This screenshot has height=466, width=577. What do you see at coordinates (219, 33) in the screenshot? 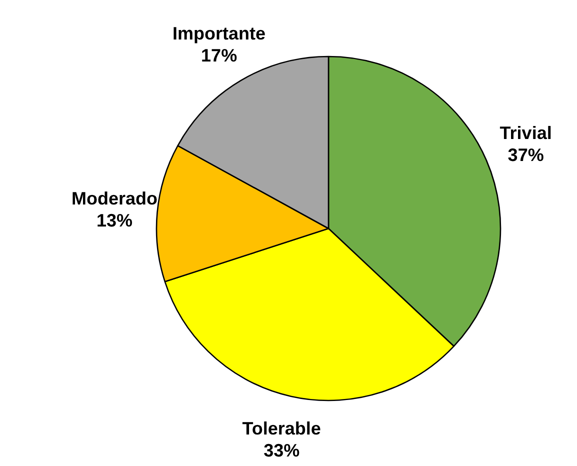
I see `slice-label: Importante` at bounding box center [219, 33].